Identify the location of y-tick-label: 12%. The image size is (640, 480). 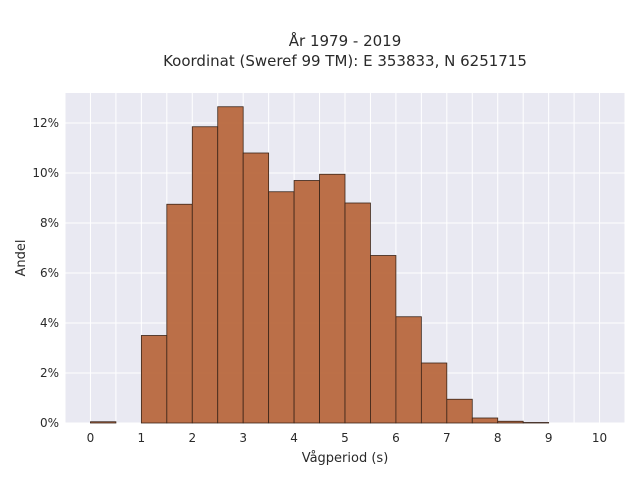
(45, 123).